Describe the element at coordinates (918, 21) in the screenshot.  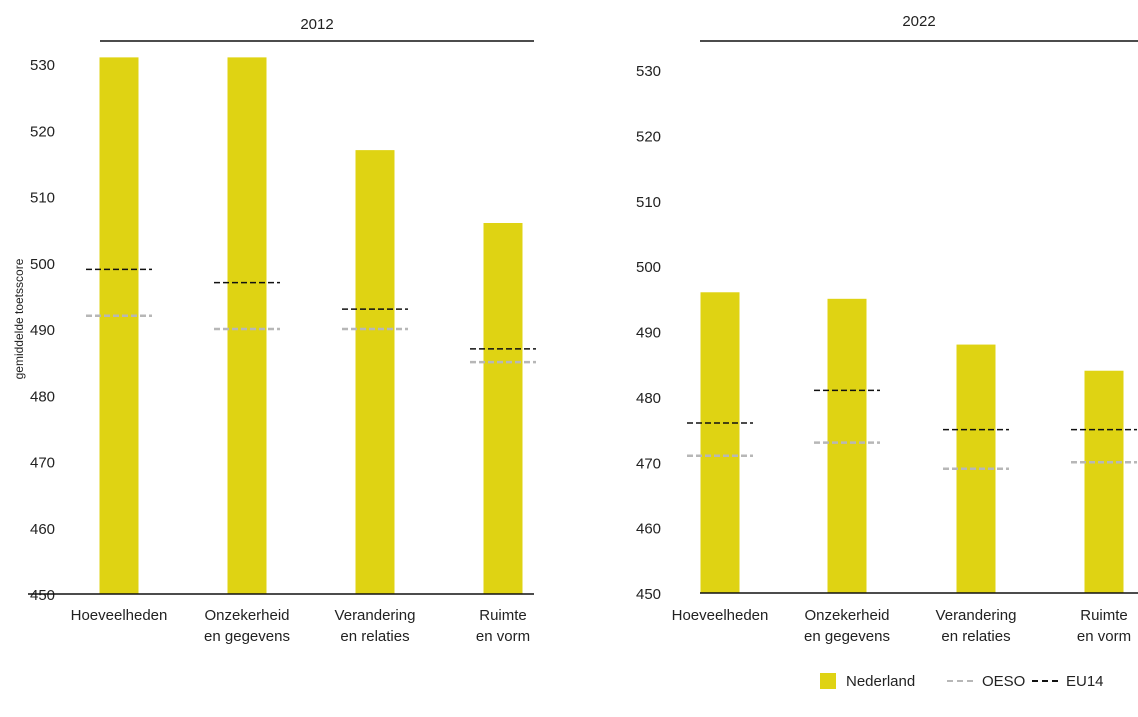
I see `chart-title: 2022` at that location.